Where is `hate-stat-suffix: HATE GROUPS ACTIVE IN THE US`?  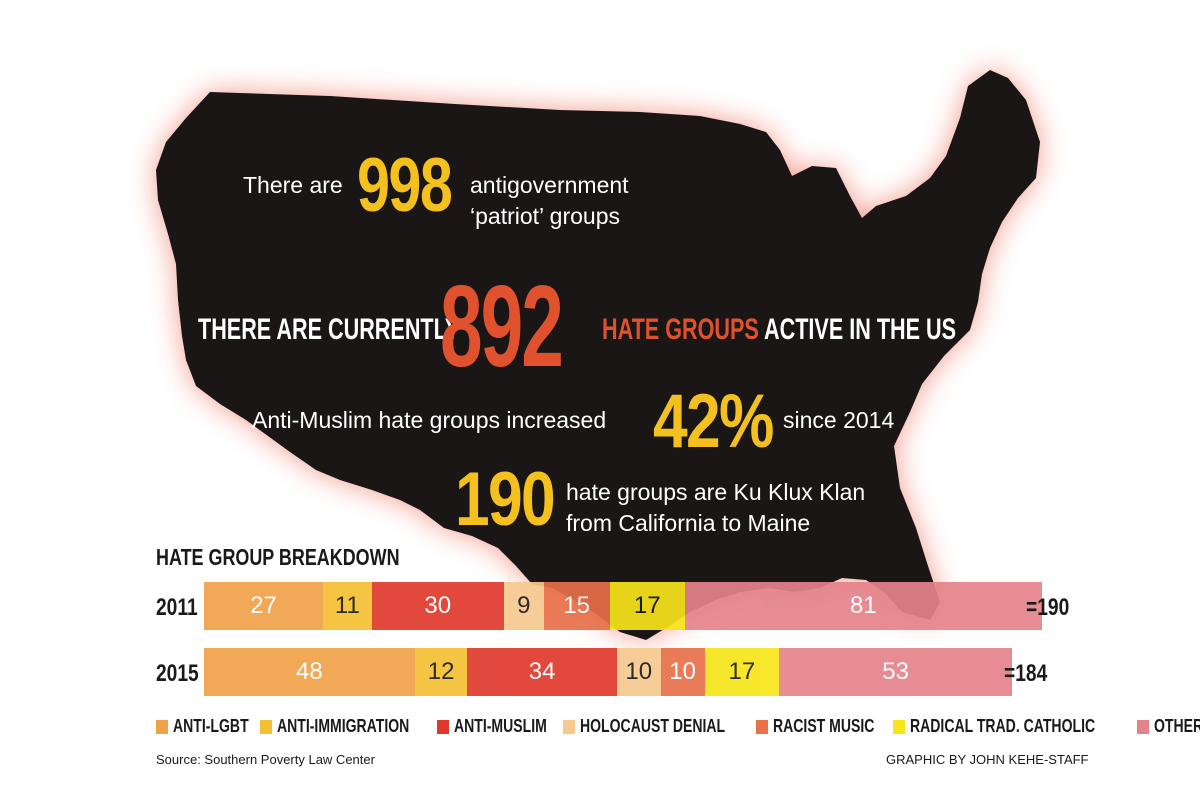
hate-stat-suffix: HATE GROUPS ACTIVE IN THE US is located at coordinates (779, 330).